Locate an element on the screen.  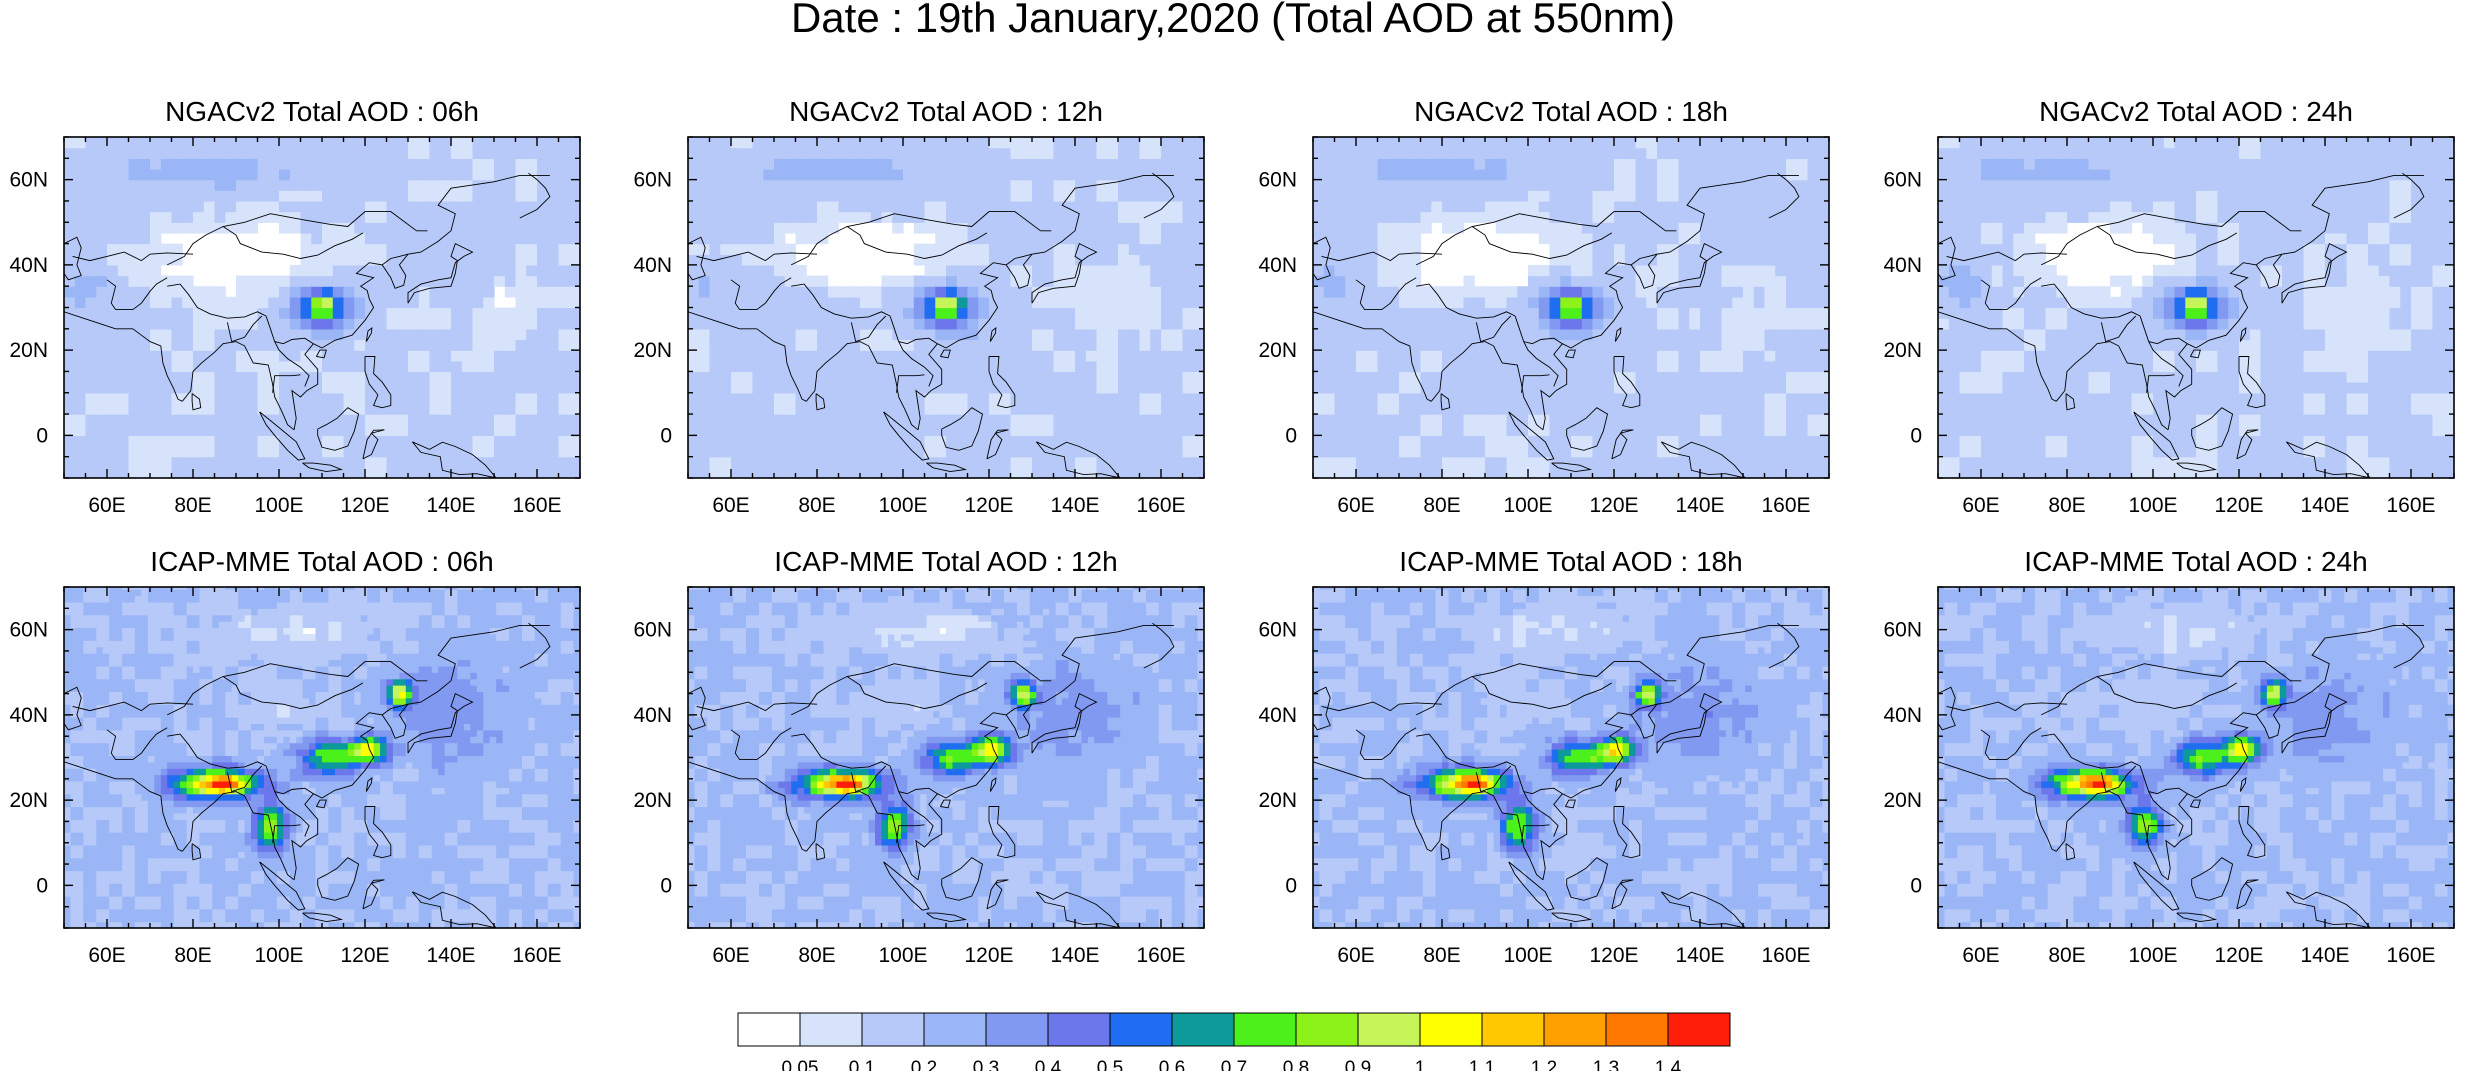
colorbar-label: 0.9 is located at coordinates (1358, 1064).